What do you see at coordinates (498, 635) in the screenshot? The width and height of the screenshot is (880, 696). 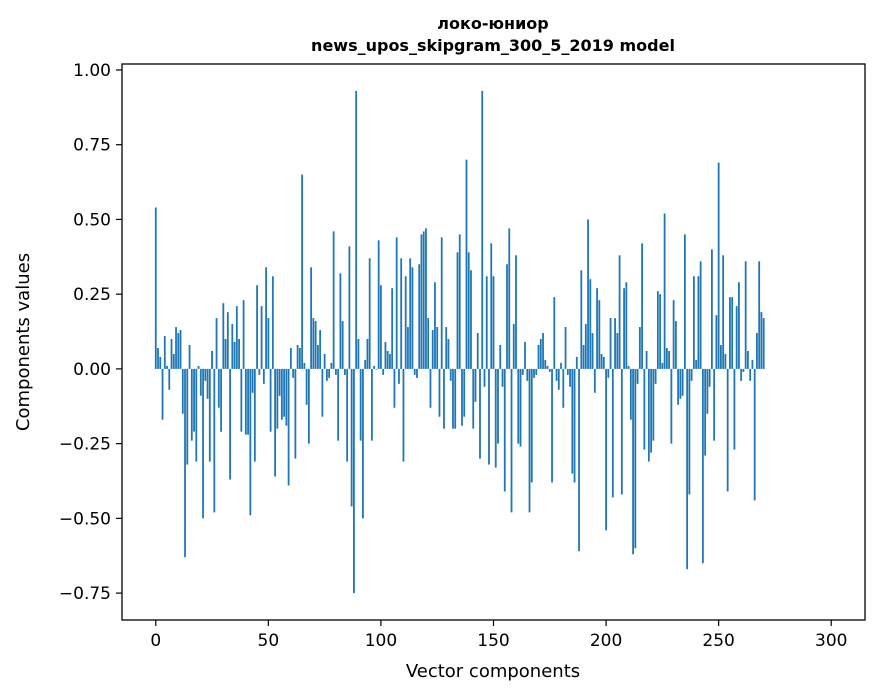 I see `x-axis-ticks: 0 50 100 150 200 250 300` at bounding box center [498, 635].